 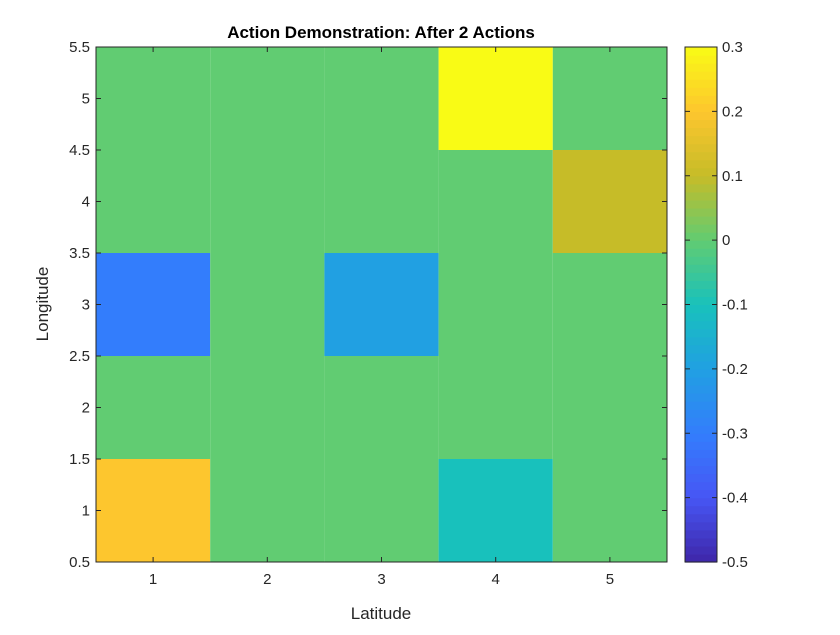 I want to click on y-tick-label: 3, so click(x=86, y=305).